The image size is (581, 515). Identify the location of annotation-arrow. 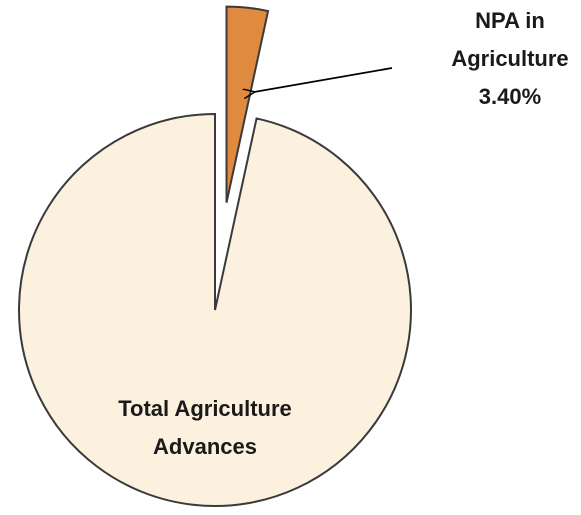
(323, 79).